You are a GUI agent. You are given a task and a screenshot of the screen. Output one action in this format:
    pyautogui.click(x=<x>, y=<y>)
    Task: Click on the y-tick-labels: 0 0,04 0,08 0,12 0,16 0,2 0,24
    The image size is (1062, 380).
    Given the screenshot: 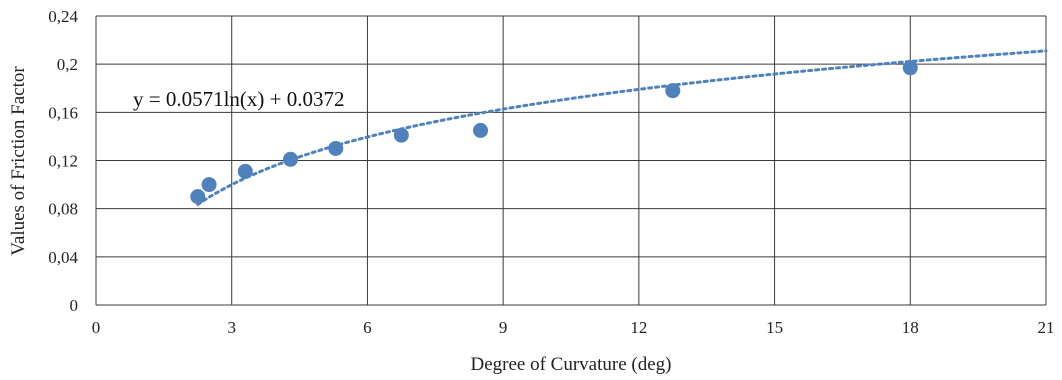 What is the action you would take?
    pyautogui.click(x=63, y=161)
    